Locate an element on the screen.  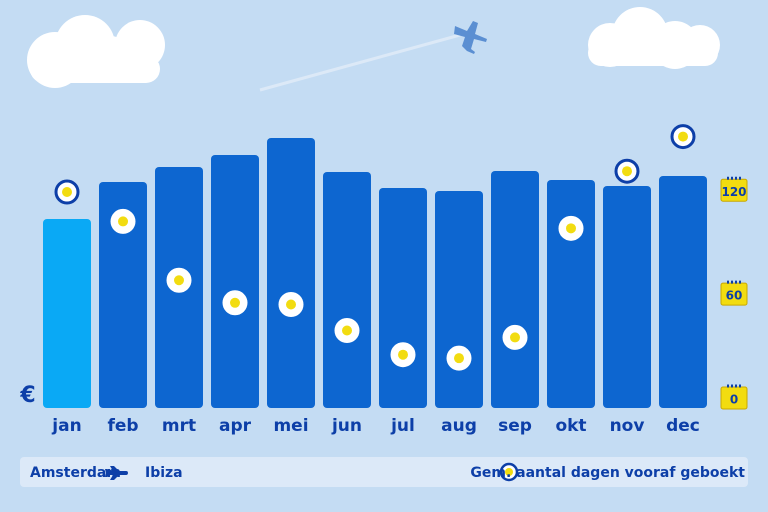
y2-tick-label: 60 is located at coordinates (734, 296).